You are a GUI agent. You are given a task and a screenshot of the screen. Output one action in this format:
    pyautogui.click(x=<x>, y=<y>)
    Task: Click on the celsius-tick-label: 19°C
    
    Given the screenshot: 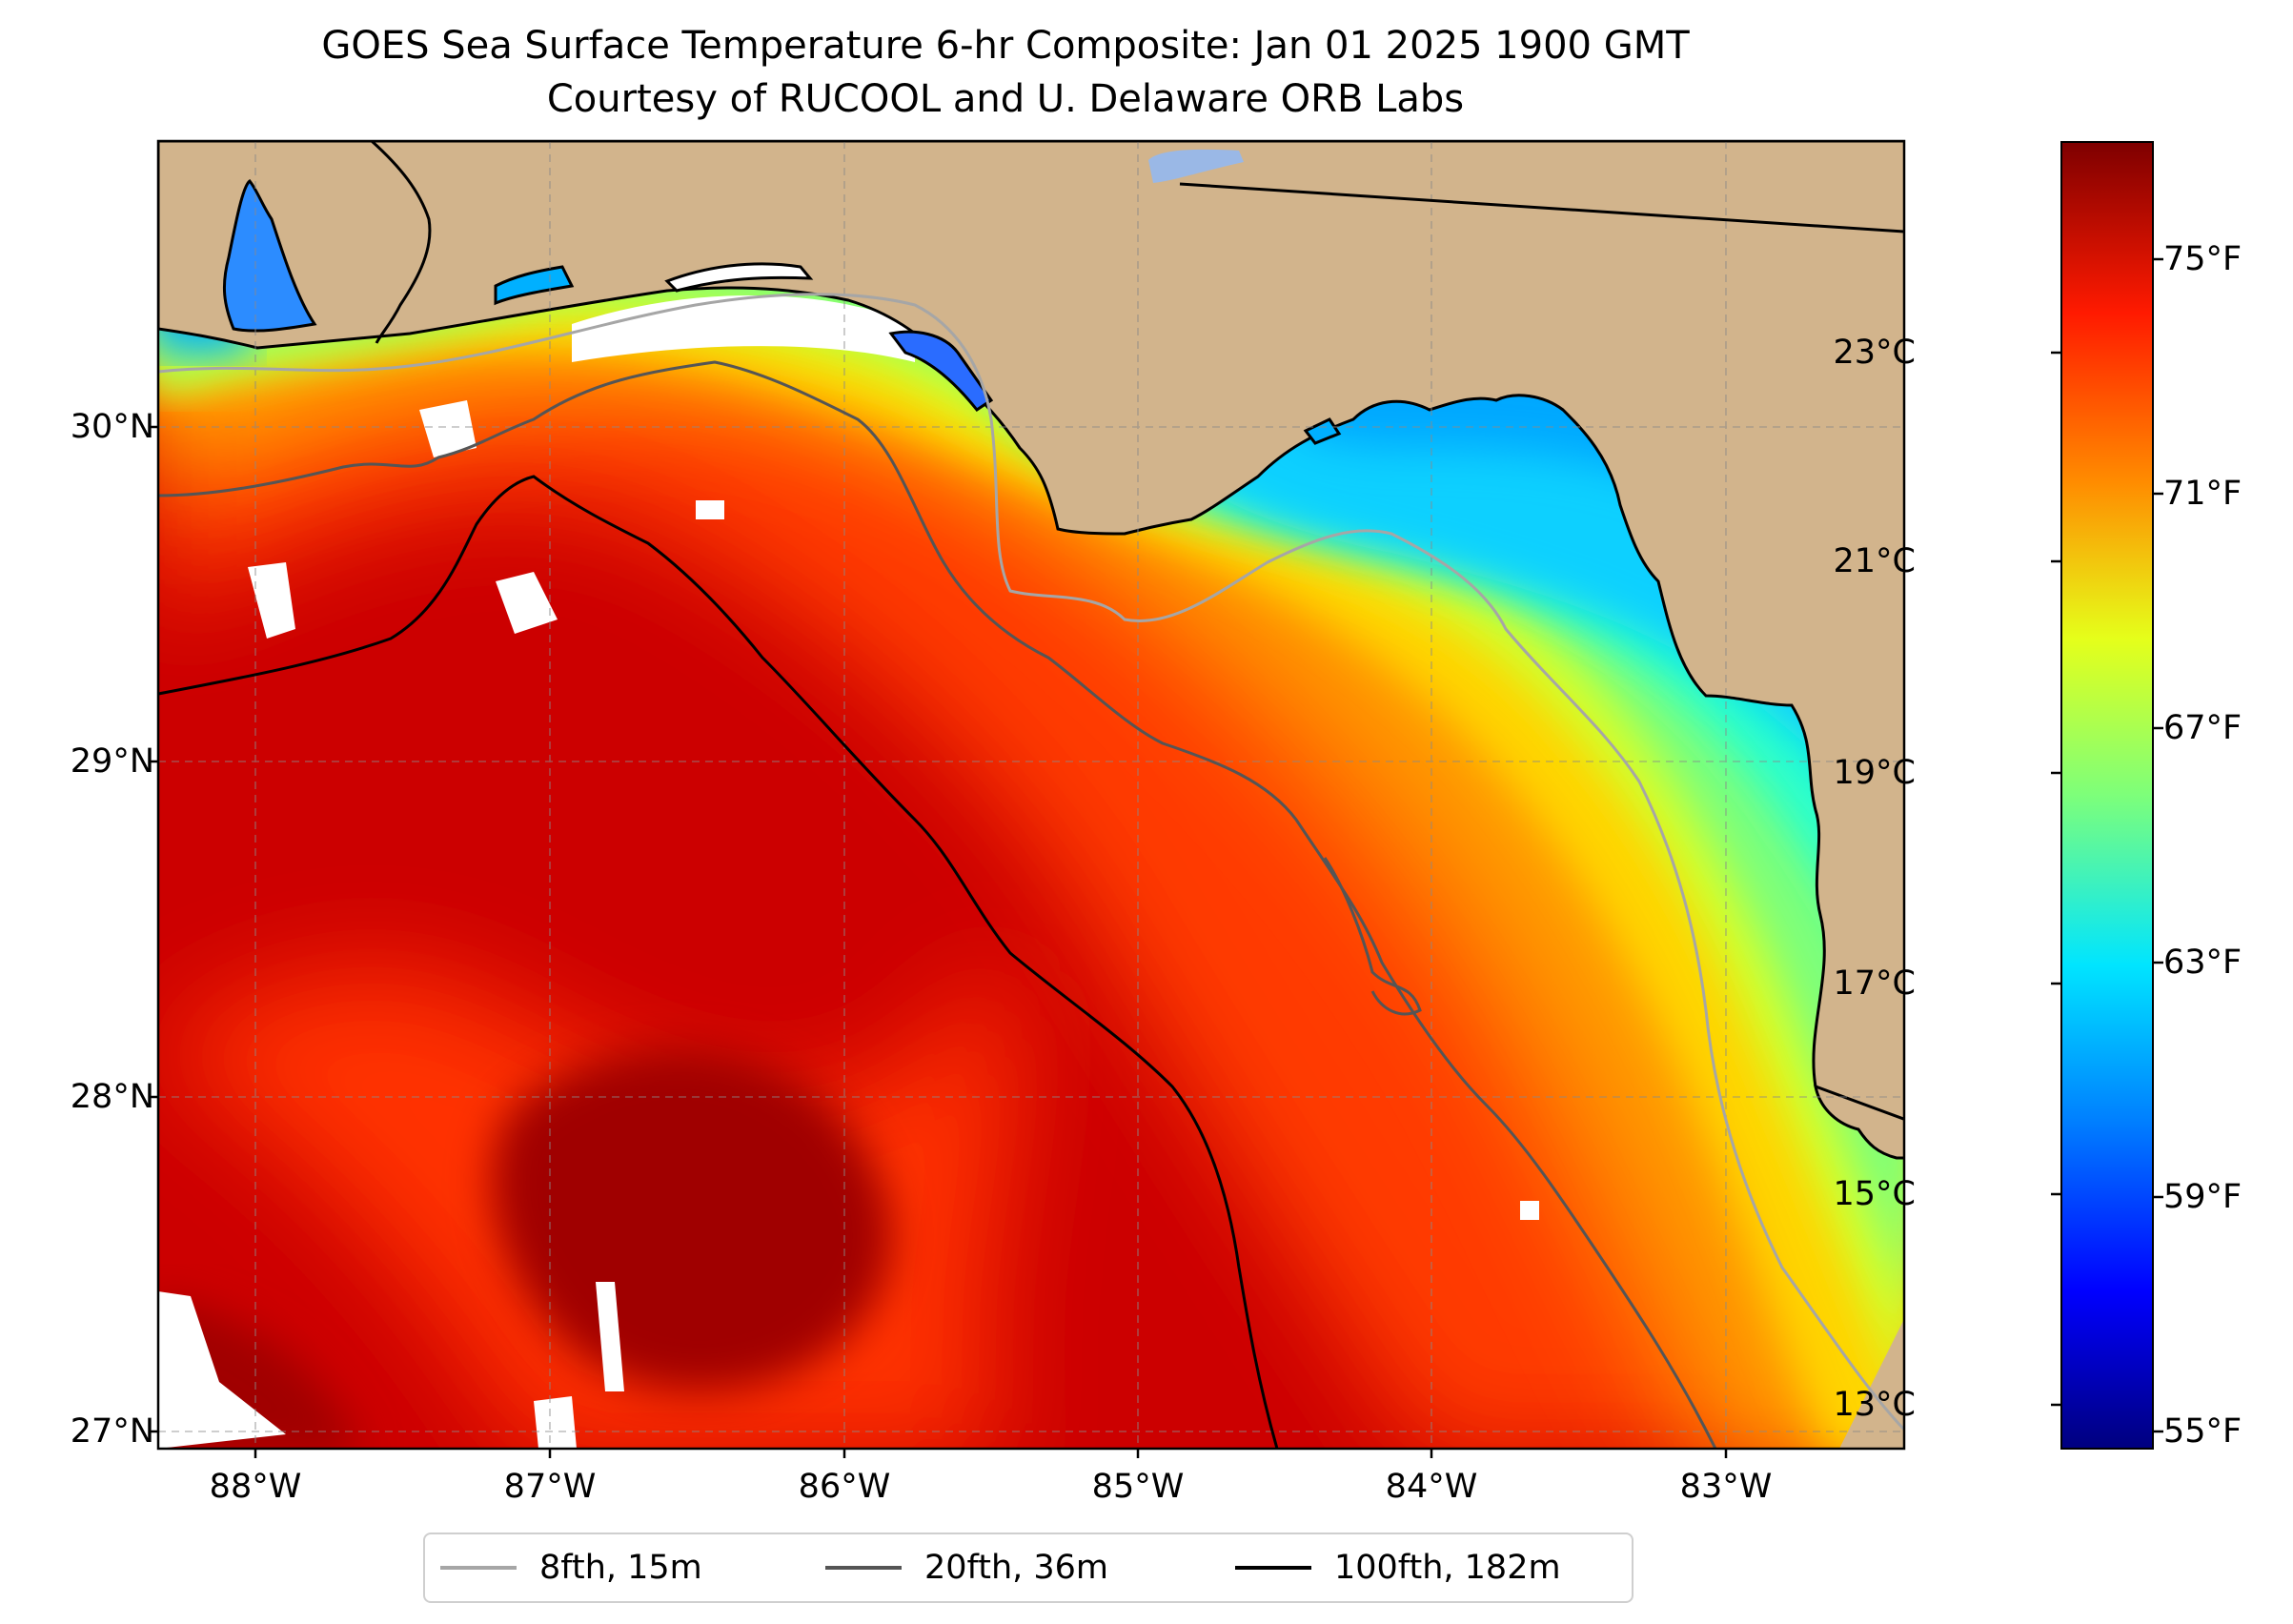 What is the action you would take?
    pyautogui.click(x=1875, y=773)
    